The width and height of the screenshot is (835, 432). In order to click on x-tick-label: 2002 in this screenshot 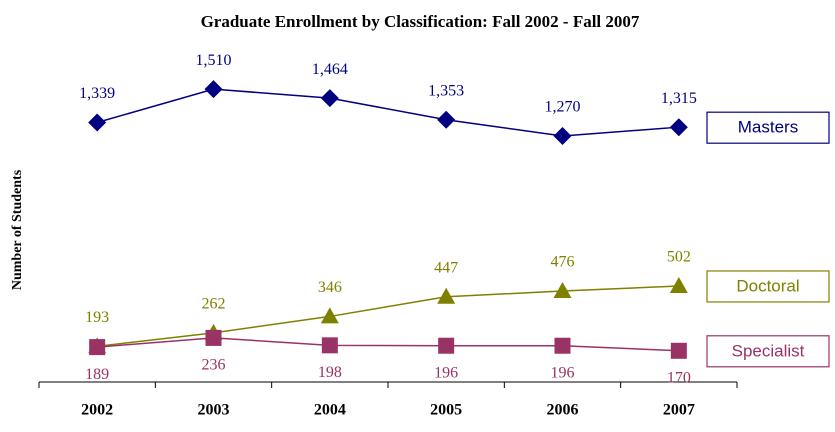, I will do `click(97, 410)`.